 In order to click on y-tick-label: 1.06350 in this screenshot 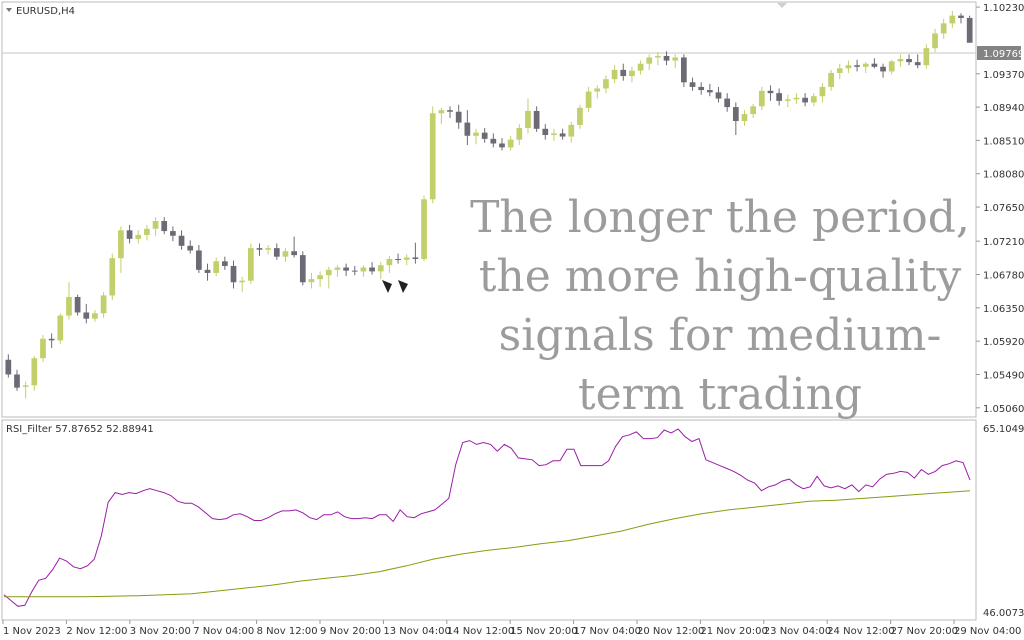, I will do `click(1003, 309)`.